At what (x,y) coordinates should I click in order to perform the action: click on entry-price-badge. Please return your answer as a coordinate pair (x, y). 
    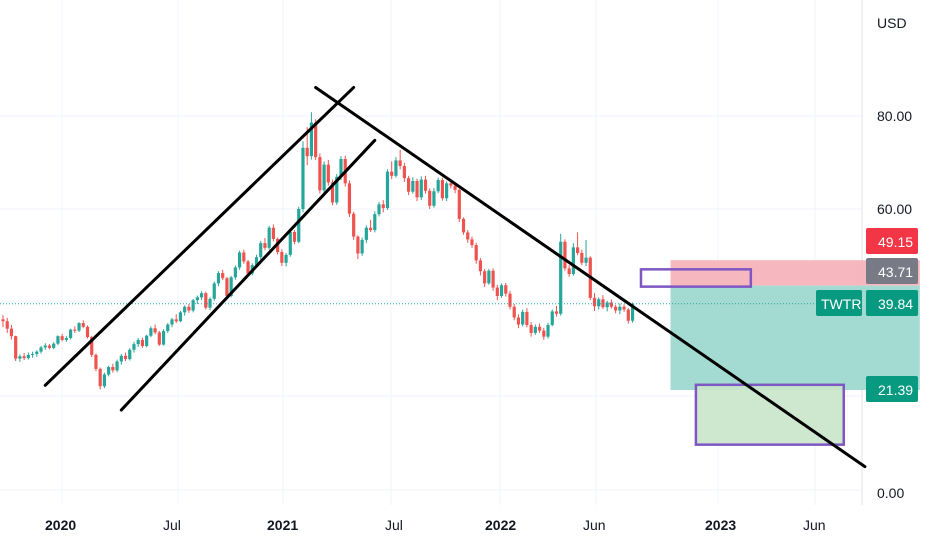
    Looking at the image, I should click on (892, 271).